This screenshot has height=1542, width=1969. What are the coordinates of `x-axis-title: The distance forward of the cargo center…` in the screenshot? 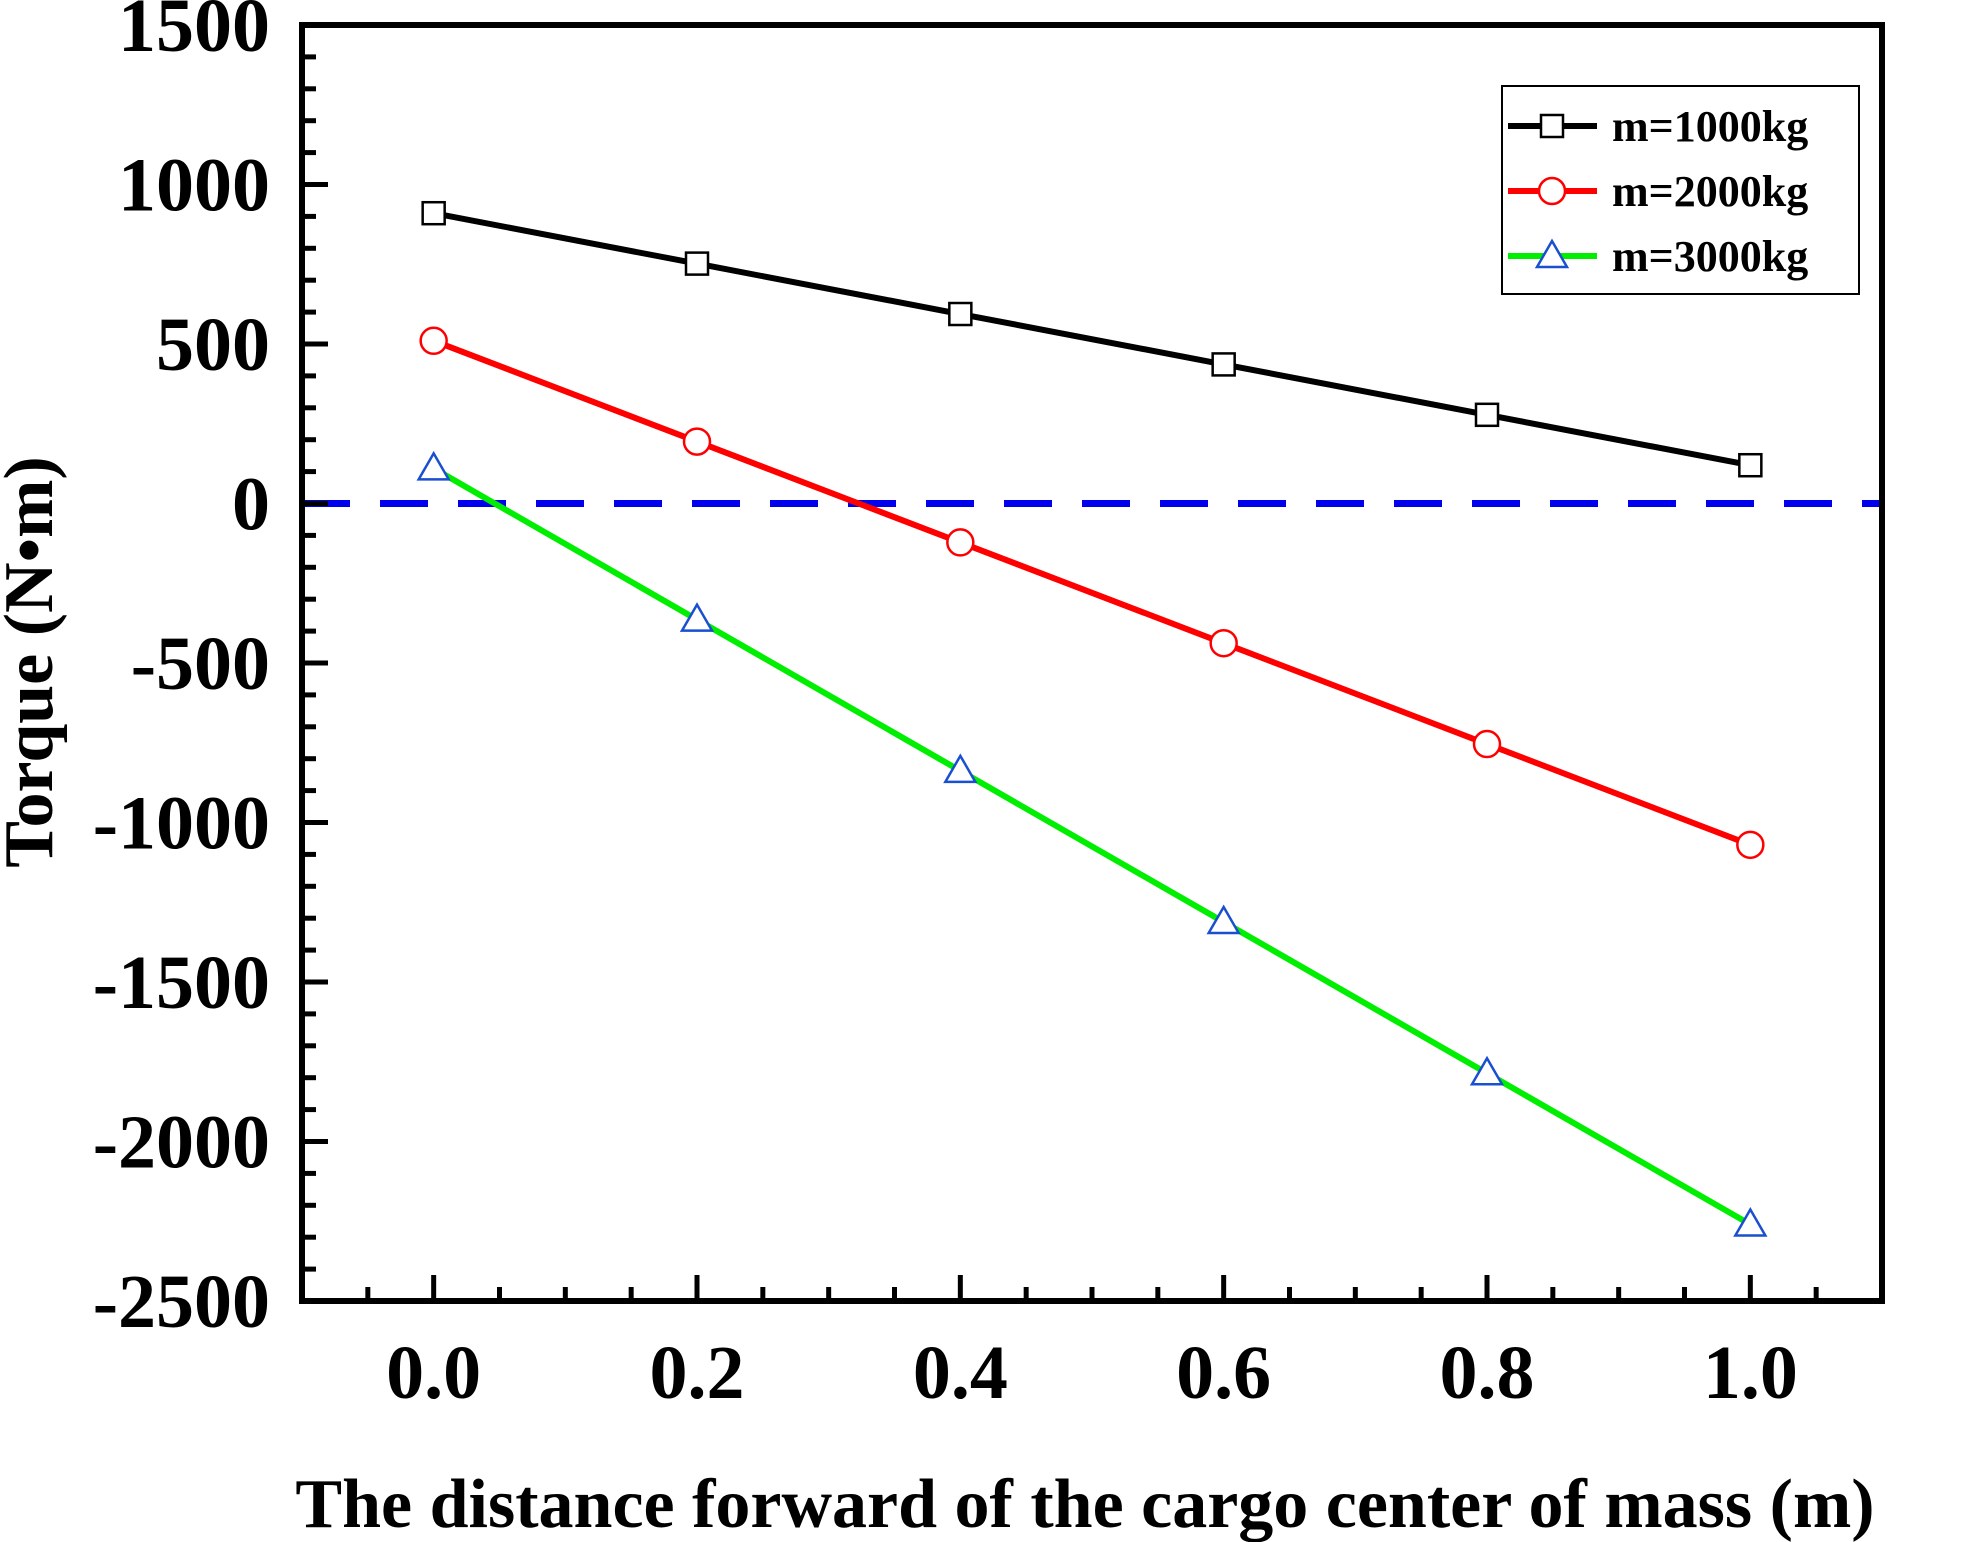 It's located at (1084, 1504).